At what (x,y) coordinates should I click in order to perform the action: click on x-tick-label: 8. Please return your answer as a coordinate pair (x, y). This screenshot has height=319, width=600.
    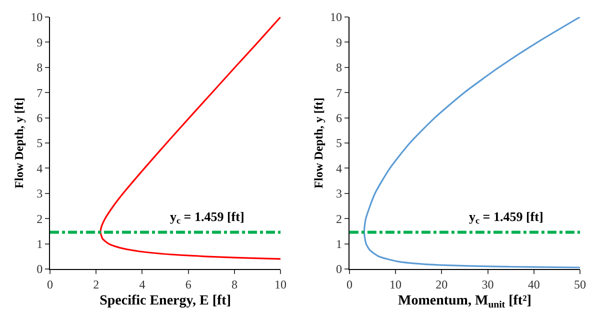
    Looking at the image, I should click on (234, 284).